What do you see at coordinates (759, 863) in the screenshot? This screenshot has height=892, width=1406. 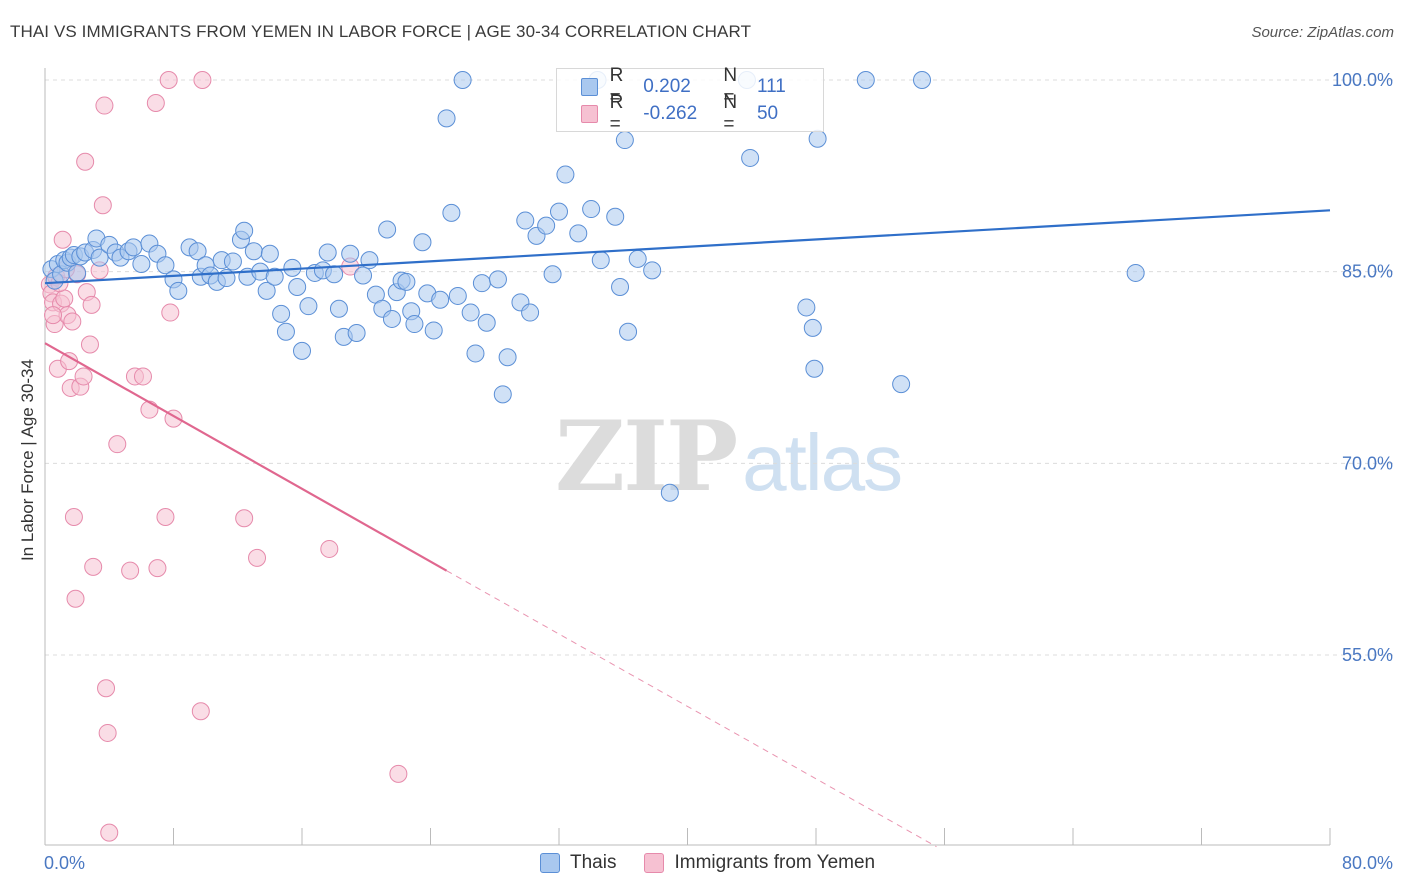 I see `legend-item-yemen: Immigrants from Yemen` at bounding box center [759, 863].